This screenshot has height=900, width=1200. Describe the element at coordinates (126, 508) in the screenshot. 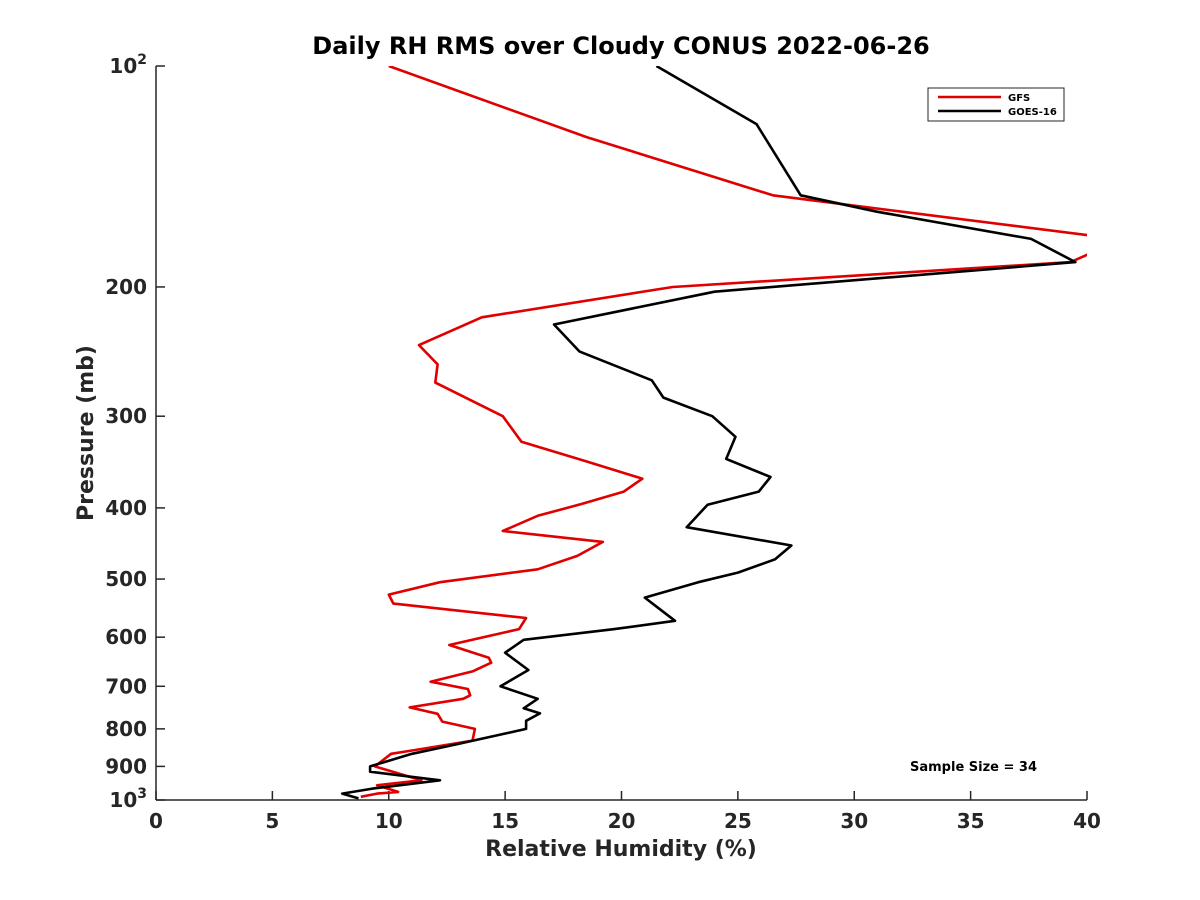

I see `y-tick-label: 400` at that location.